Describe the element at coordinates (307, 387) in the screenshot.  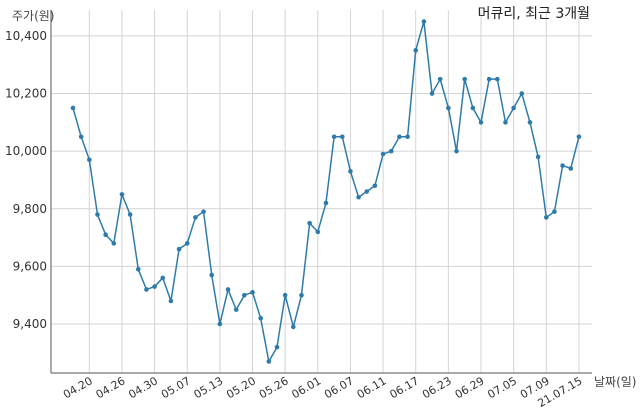
I see `x-tick-label: 06.01` at that location.